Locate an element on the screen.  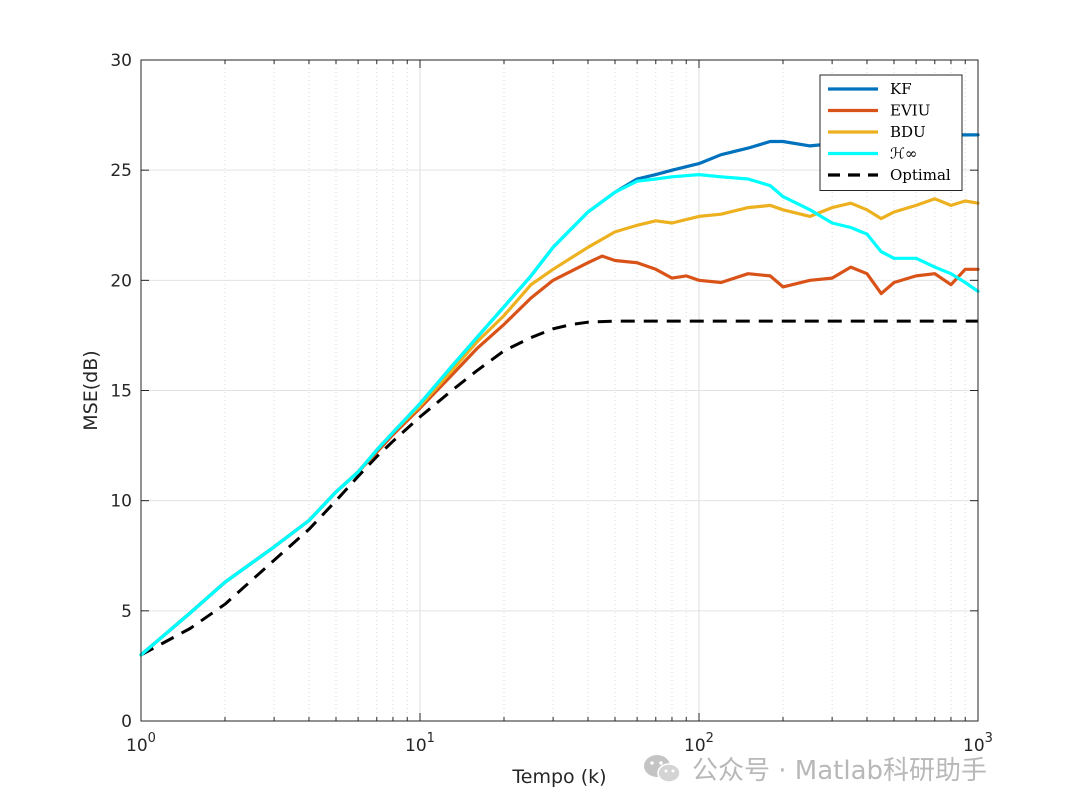
legend: KF EVIU BDU ℋ∞ Optimal is located at coordinates (891, 132).